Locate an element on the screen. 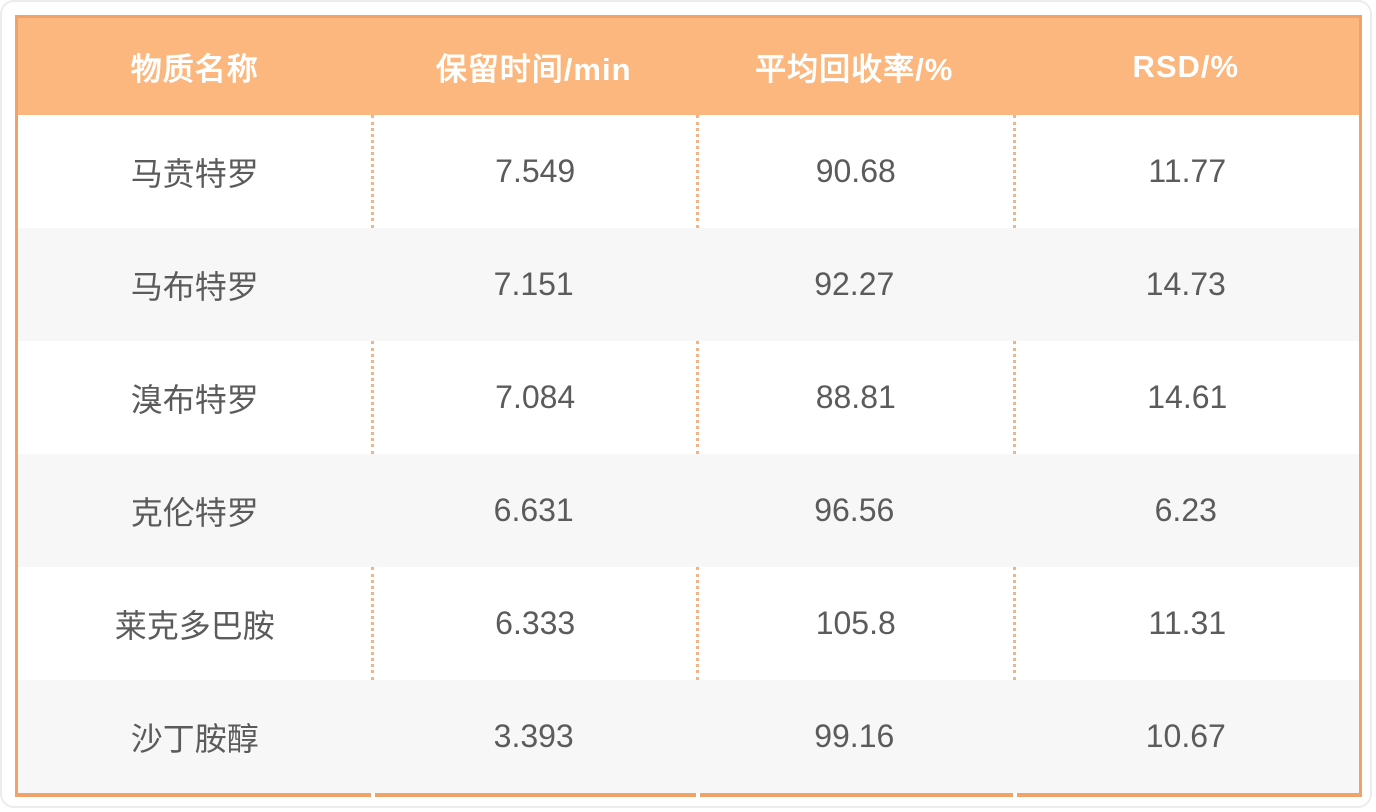 The height and width of the screenshot is (812, 1376). table-row: 马布特罗 7.151 92.27 14.73 is located at coordinates (688, 284).